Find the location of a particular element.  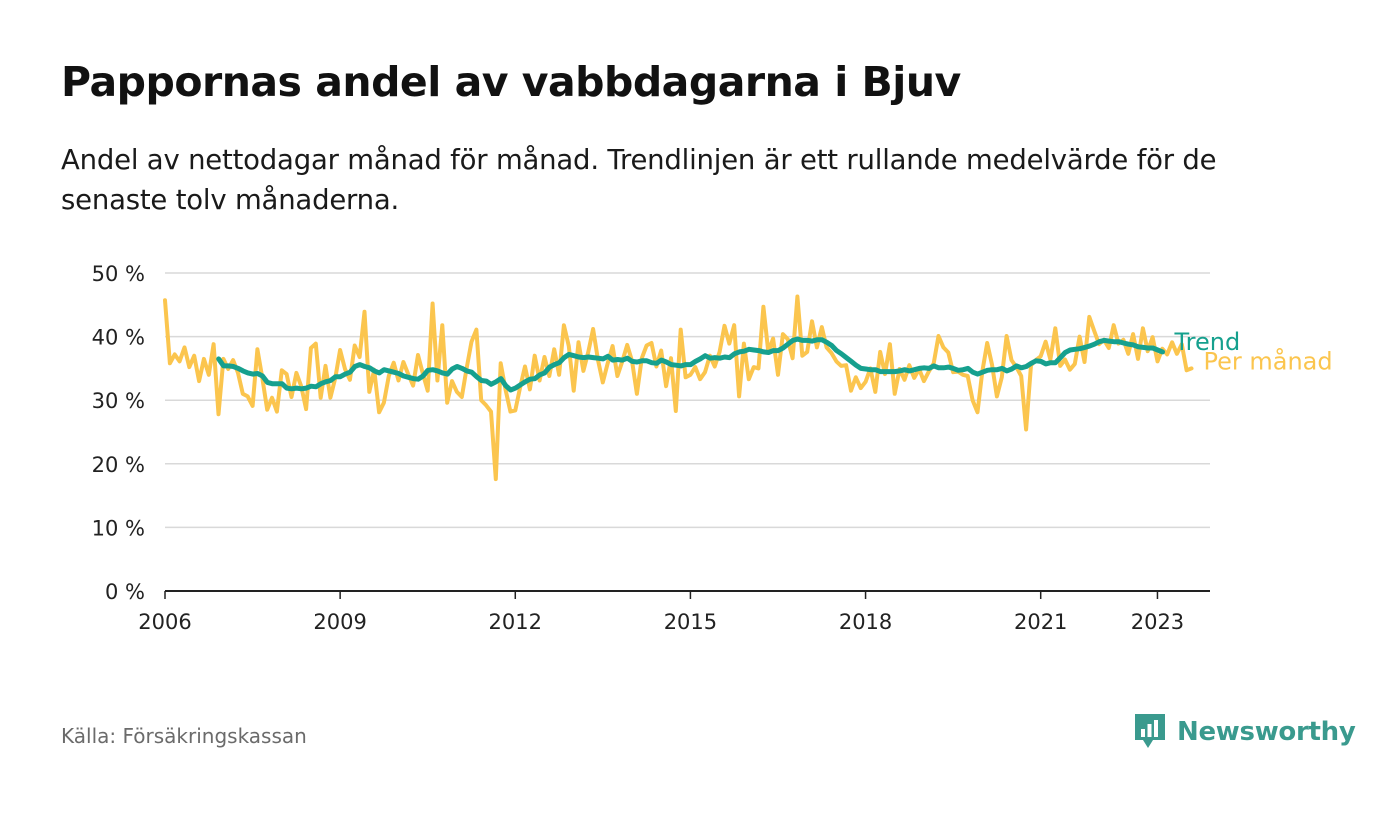

x-tick-label: 2015 is located at coordinates (690, 622).